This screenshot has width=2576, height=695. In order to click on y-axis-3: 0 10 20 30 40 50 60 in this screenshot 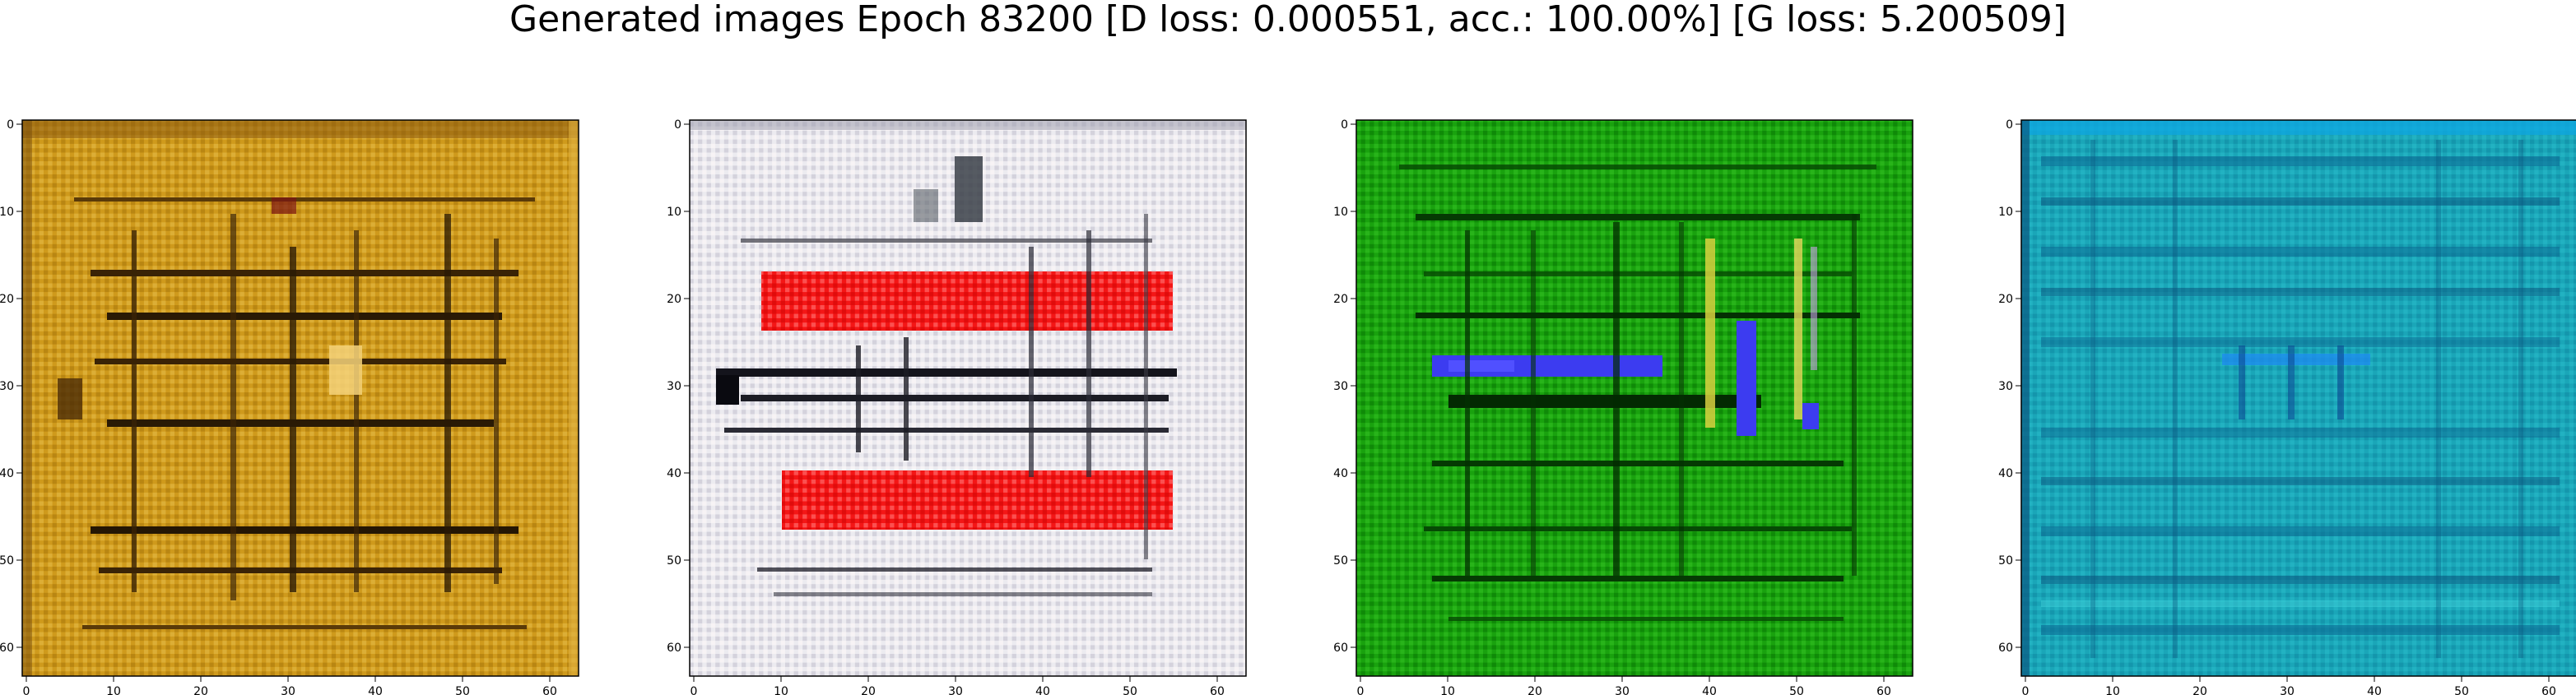, I will do `click(1344, 386)`.